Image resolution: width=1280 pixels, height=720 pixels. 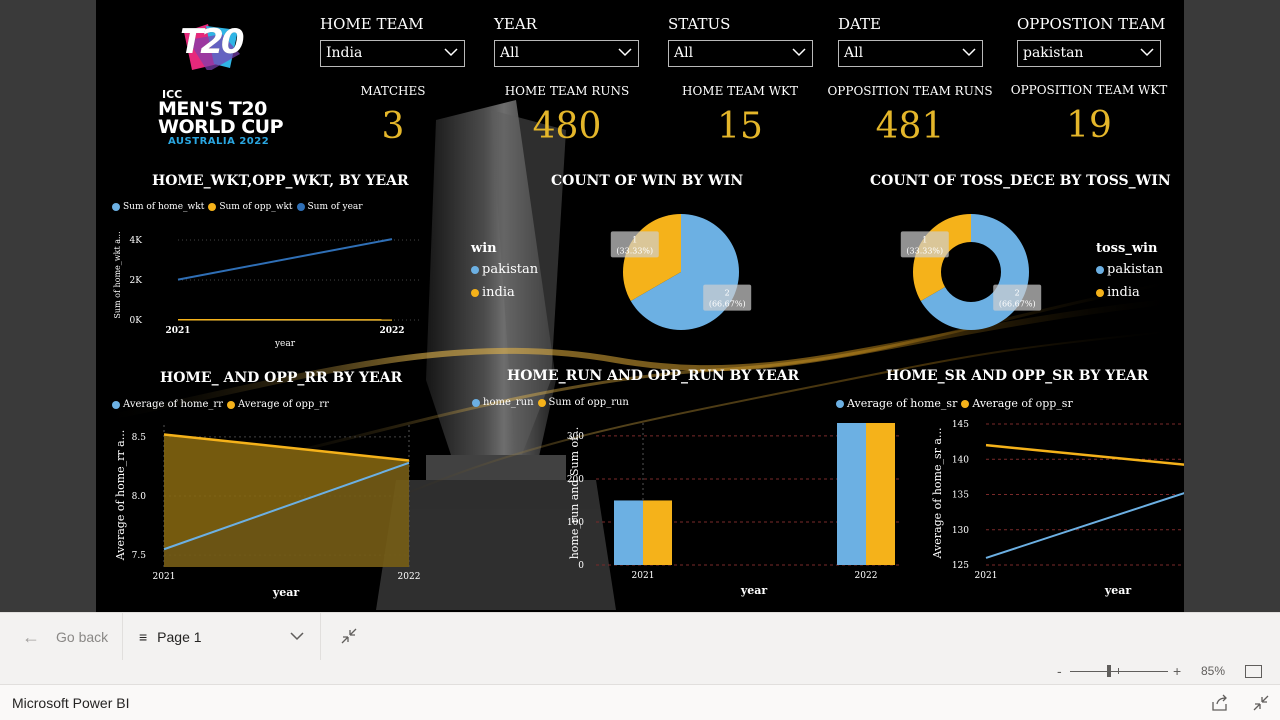 What do you see at coordinates (1017, 403) in the screenshot?
I see `legend-item: Average of opp_sr` at bounding box center [1017, 403].